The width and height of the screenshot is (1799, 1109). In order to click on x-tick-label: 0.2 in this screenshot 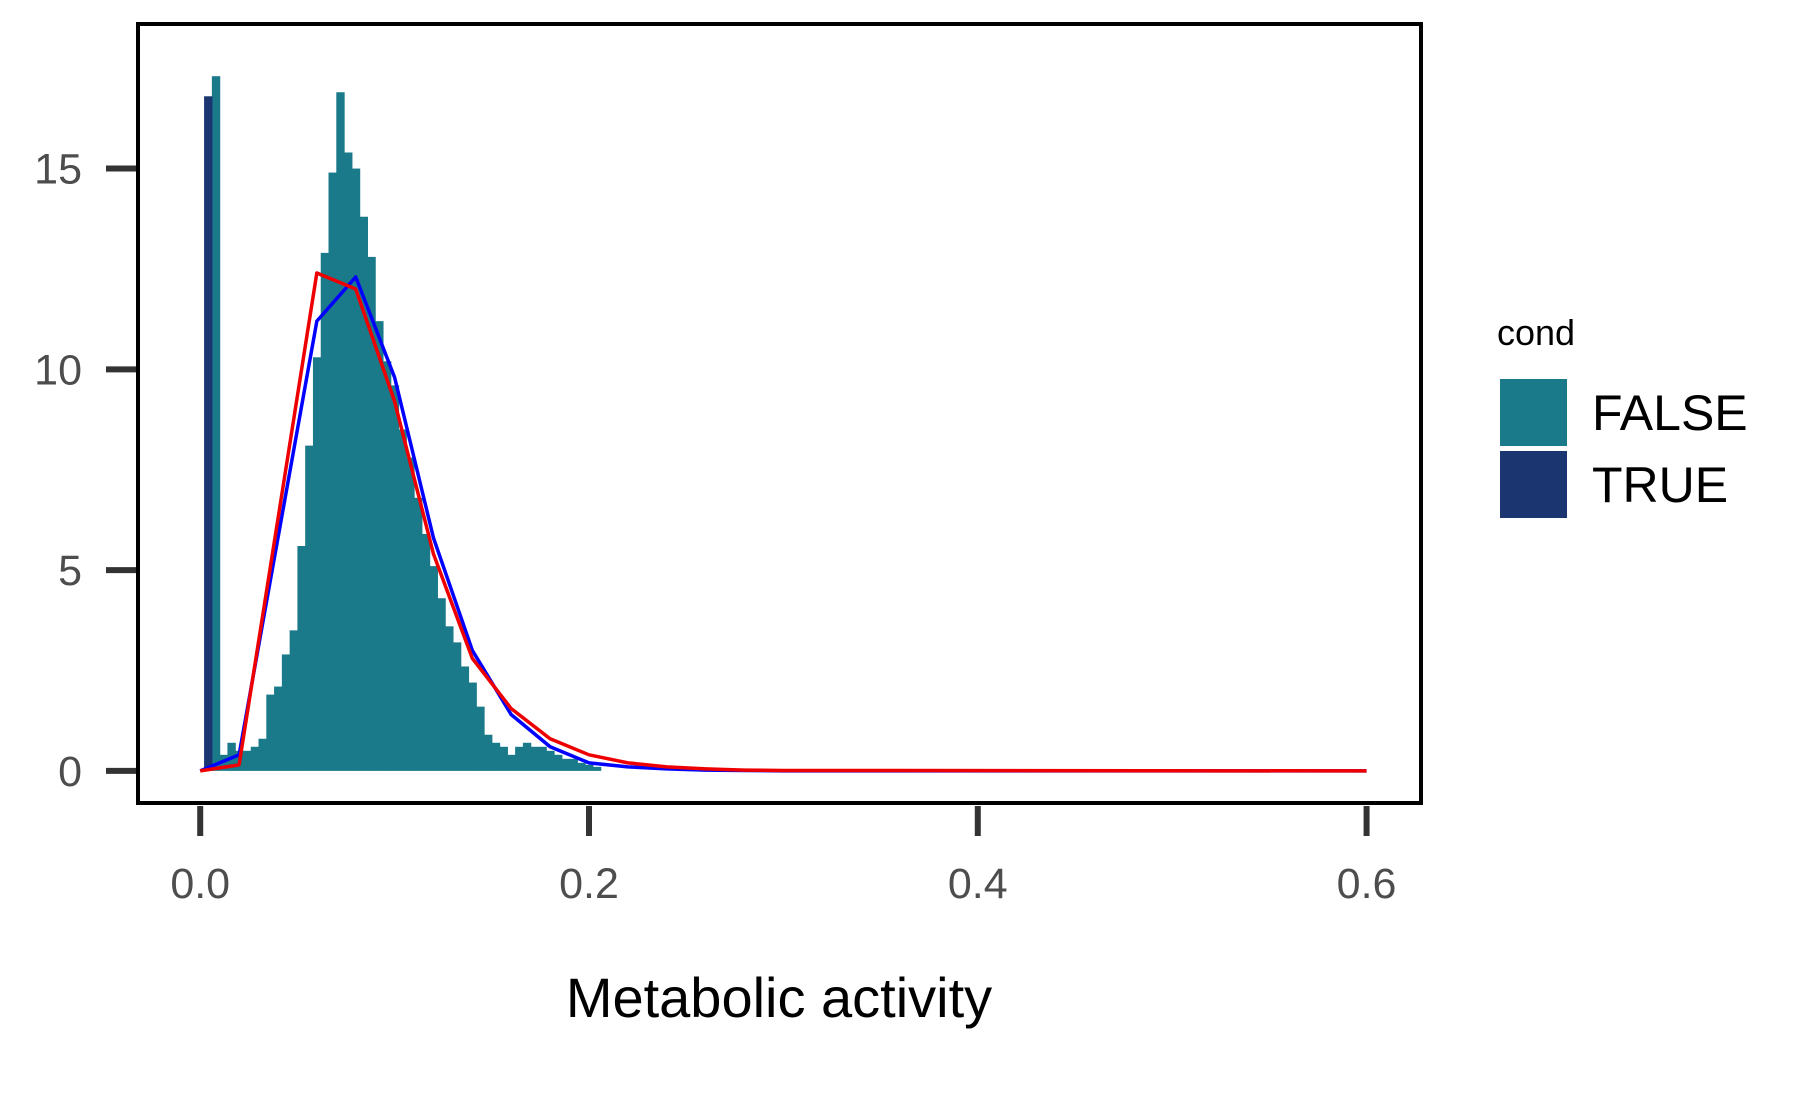, I will do `click(589, 884)`.